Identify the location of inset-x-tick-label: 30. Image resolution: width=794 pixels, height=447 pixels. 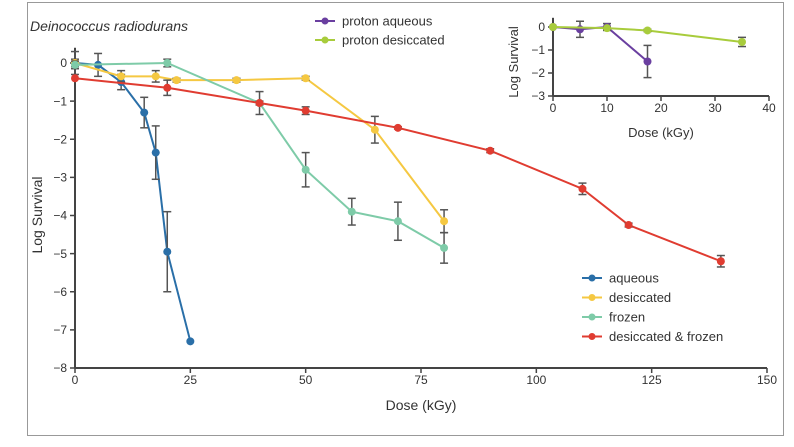
(715, 108).